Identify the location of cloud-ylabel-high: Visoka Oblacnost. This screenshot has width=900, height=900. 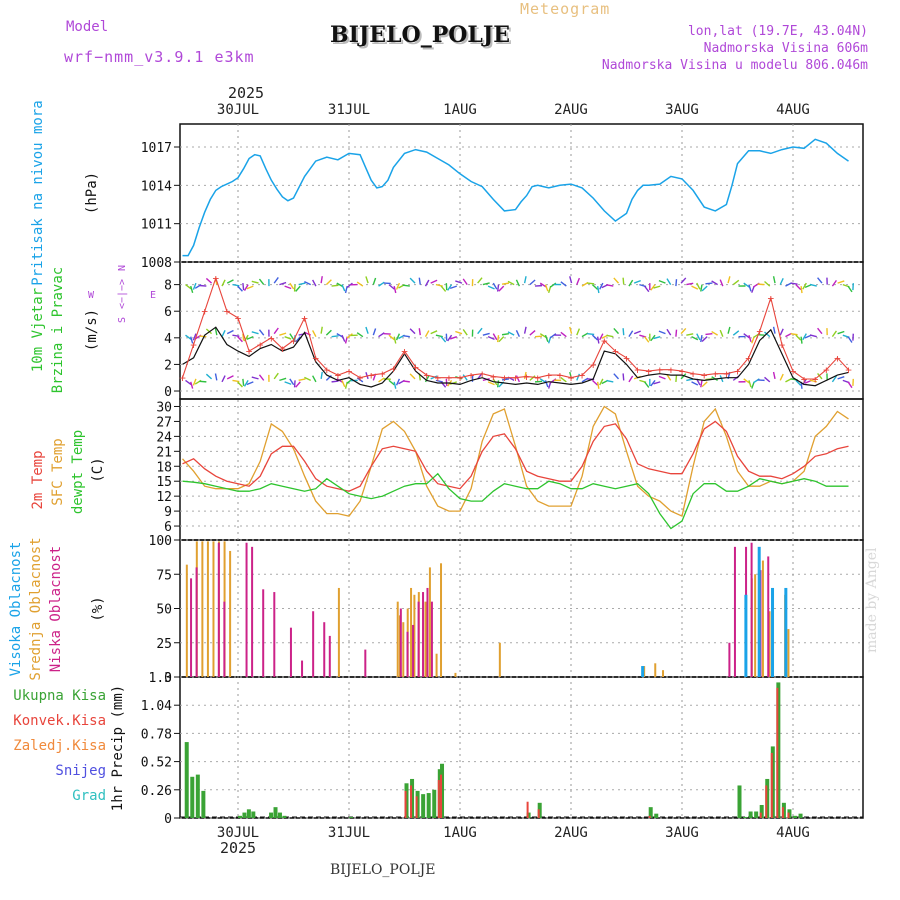
(16, 609).